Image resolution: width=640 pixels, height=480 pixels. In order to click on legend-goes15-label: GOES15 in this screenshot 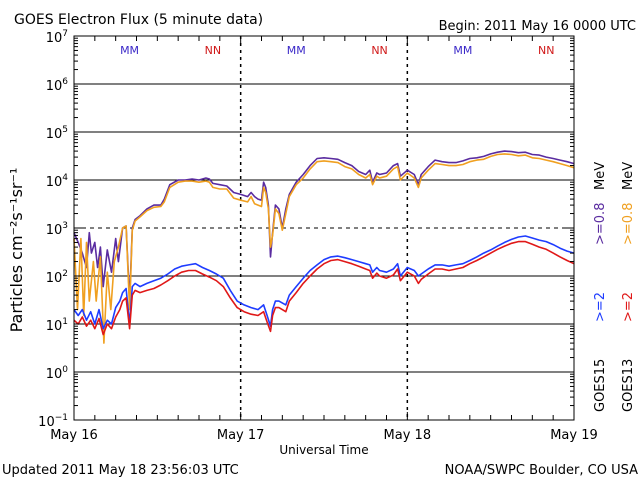, I will do `click(600, 385)`.